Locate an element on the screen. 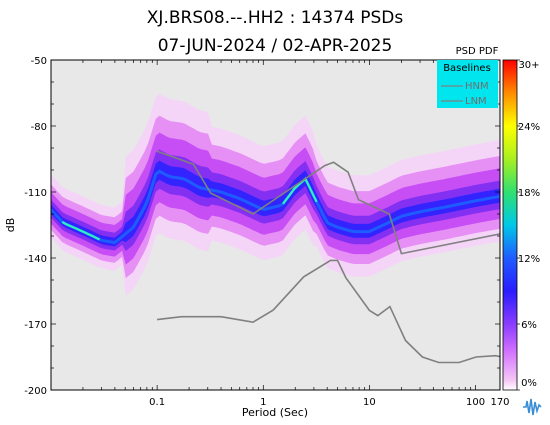 This screenshot has height=425, width=550. legend-title: Baselines is located at coordinates (467, 68).